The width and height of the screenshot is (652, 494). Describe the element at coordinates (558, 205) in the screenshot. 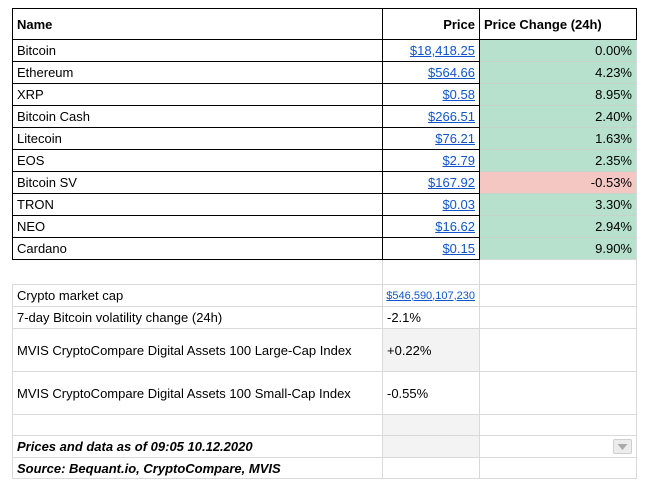

I see `price-change-cell: 3.30%` at that location.